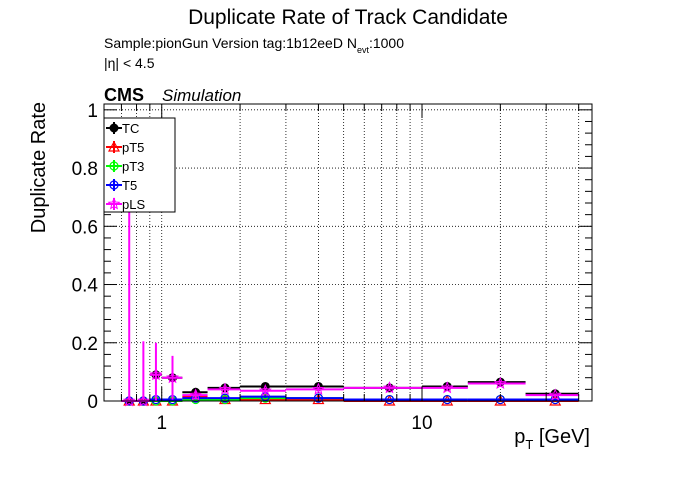 The height and width of the screenshot is (477, 696). What do you see at coordinates (519, 437) in the screenshot?
I see `x-axis-label-main: p` at bounding box center [519, 437].